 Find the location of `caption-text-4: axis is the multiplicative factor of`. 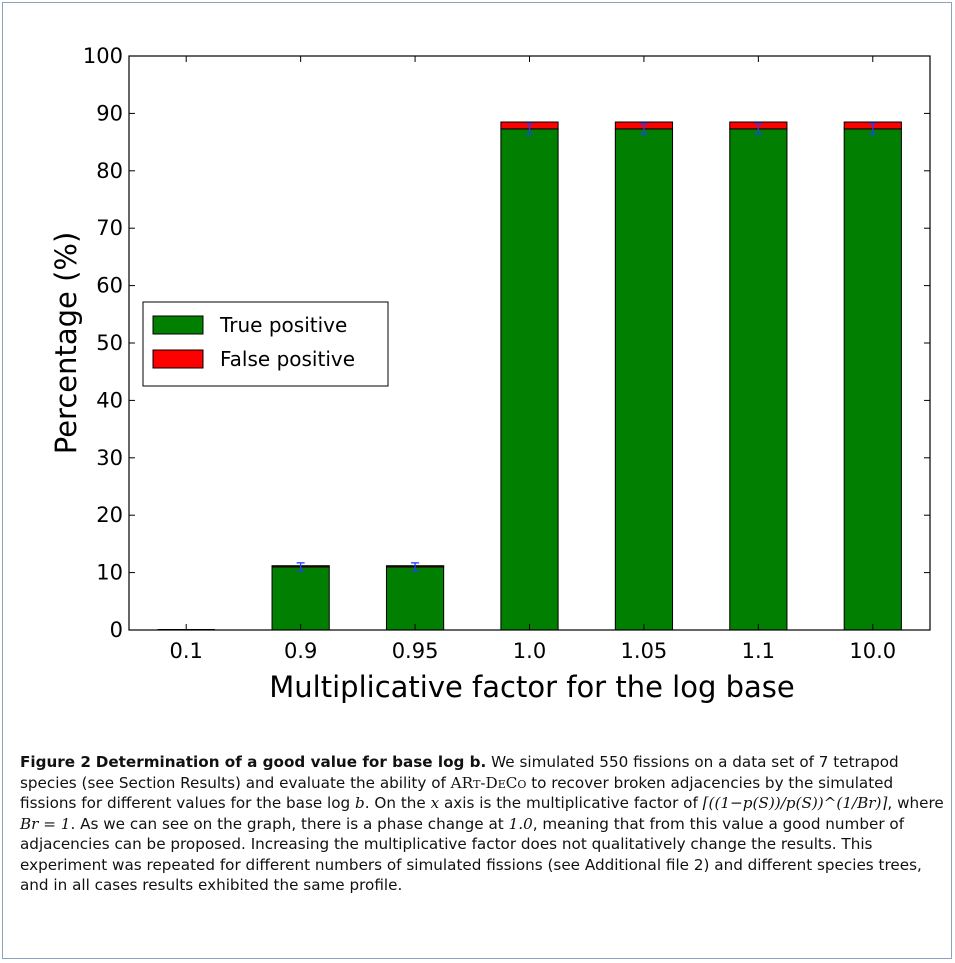

caption-text-4: axis is the multiplicative factor of is located at coordinates (571, 803).